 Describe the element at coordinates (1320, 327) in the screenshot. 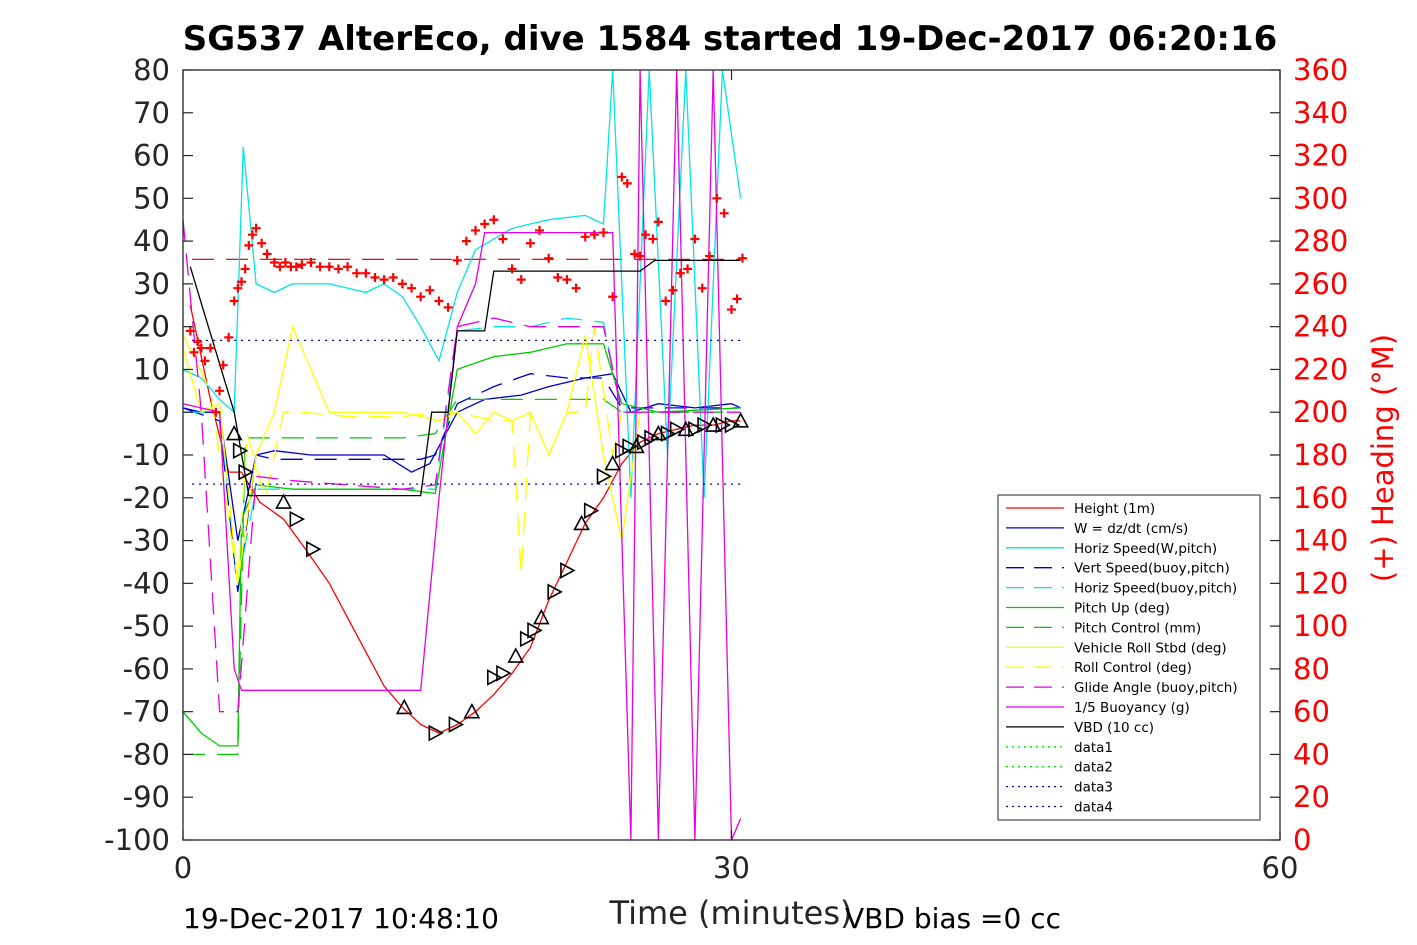

I see `y2-tick-label: 240` at that location.